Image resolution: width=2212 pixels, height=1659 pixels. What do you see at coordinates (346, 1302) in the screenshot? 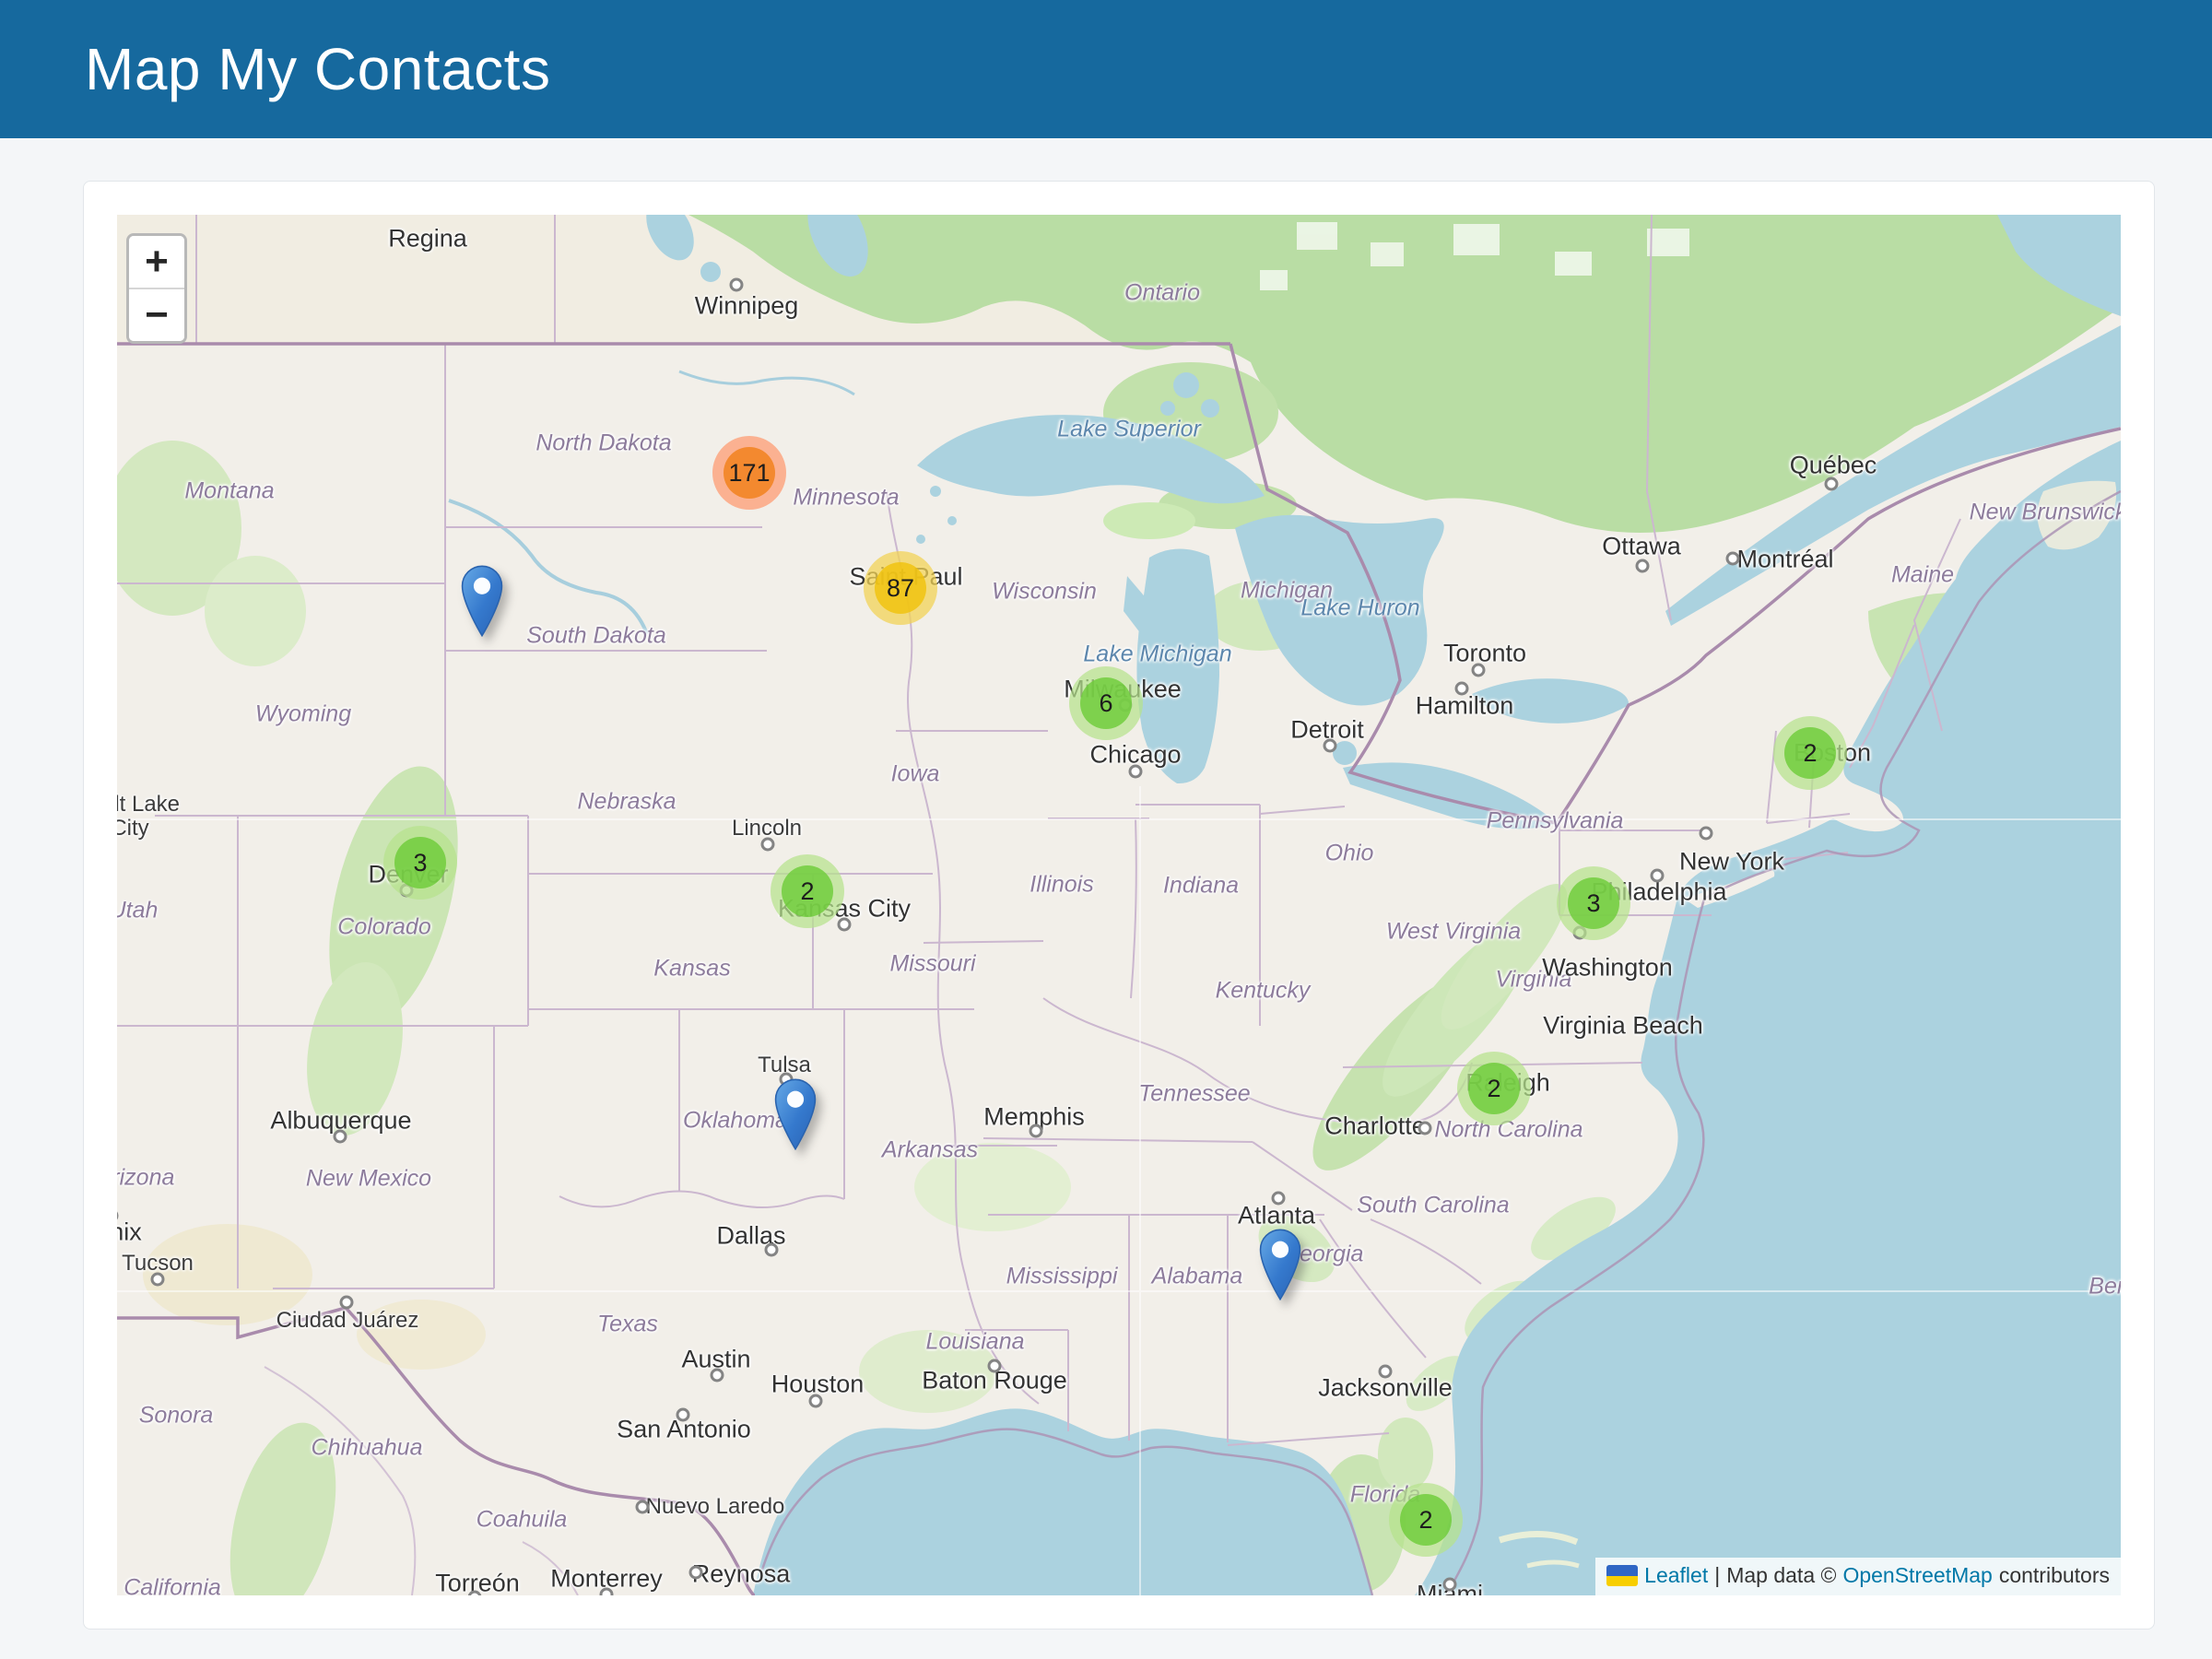
I see `city-dot-ciudad-ju-rez` at bounding box center [346, 1302].